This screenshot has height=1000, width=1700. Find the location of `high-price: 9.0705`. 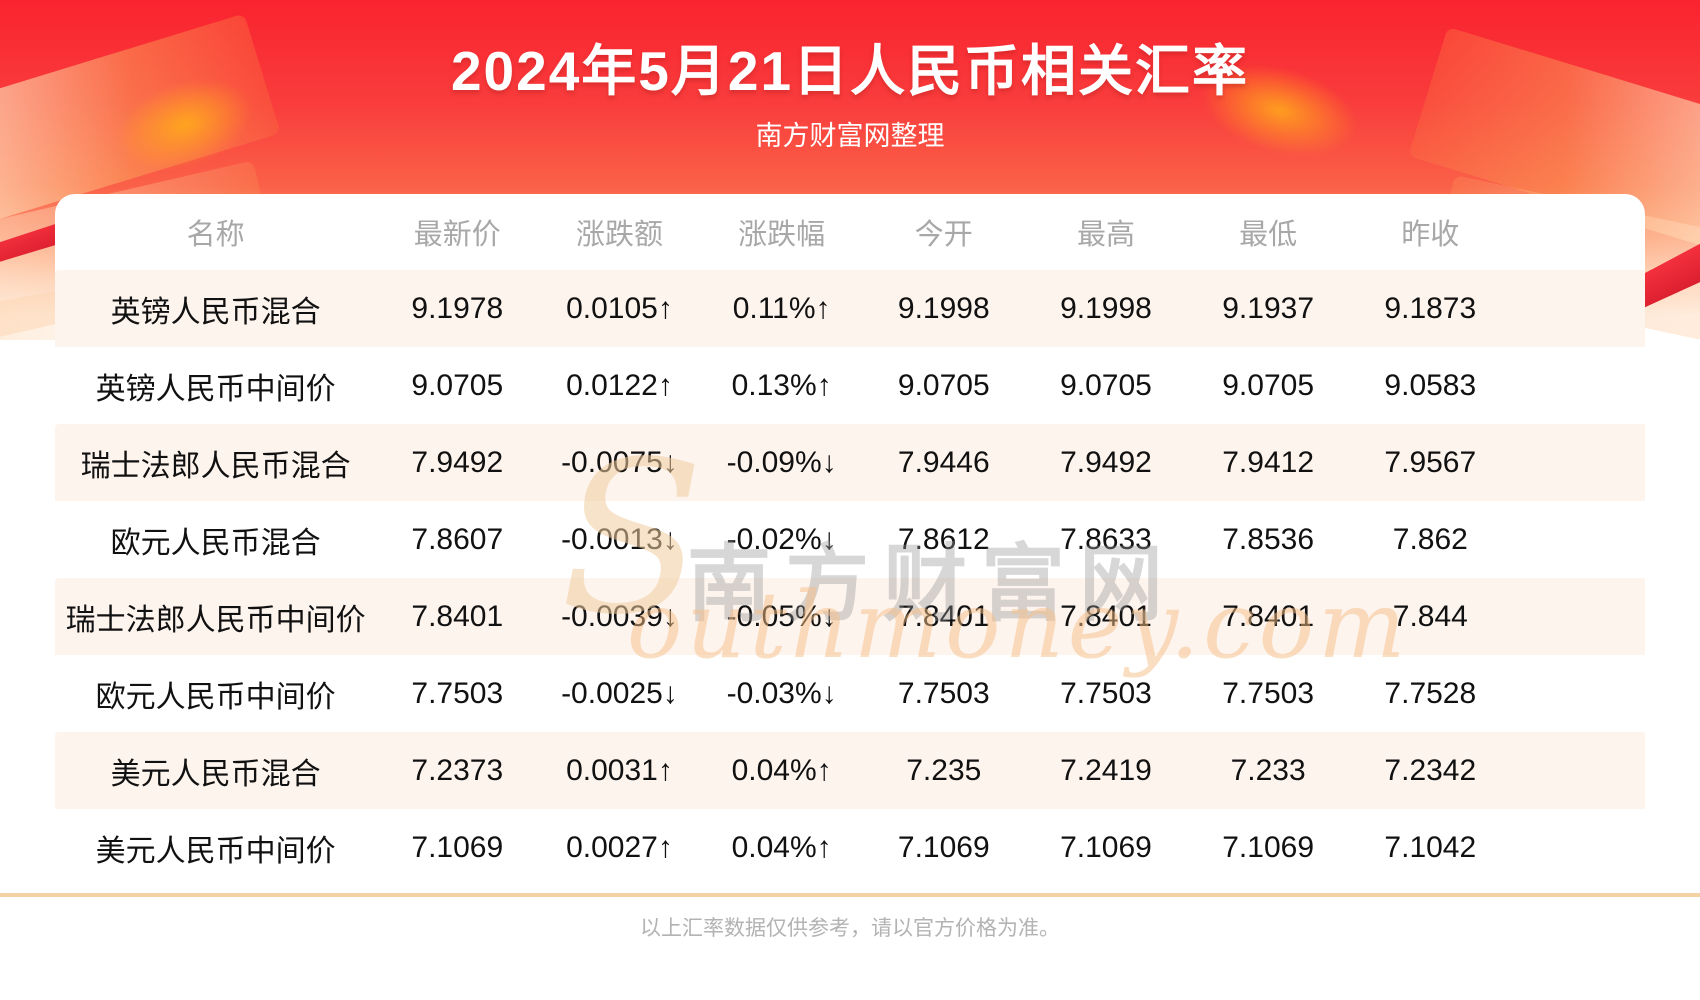

high-price: 9.0705 is located at coordinates (1106, 385).